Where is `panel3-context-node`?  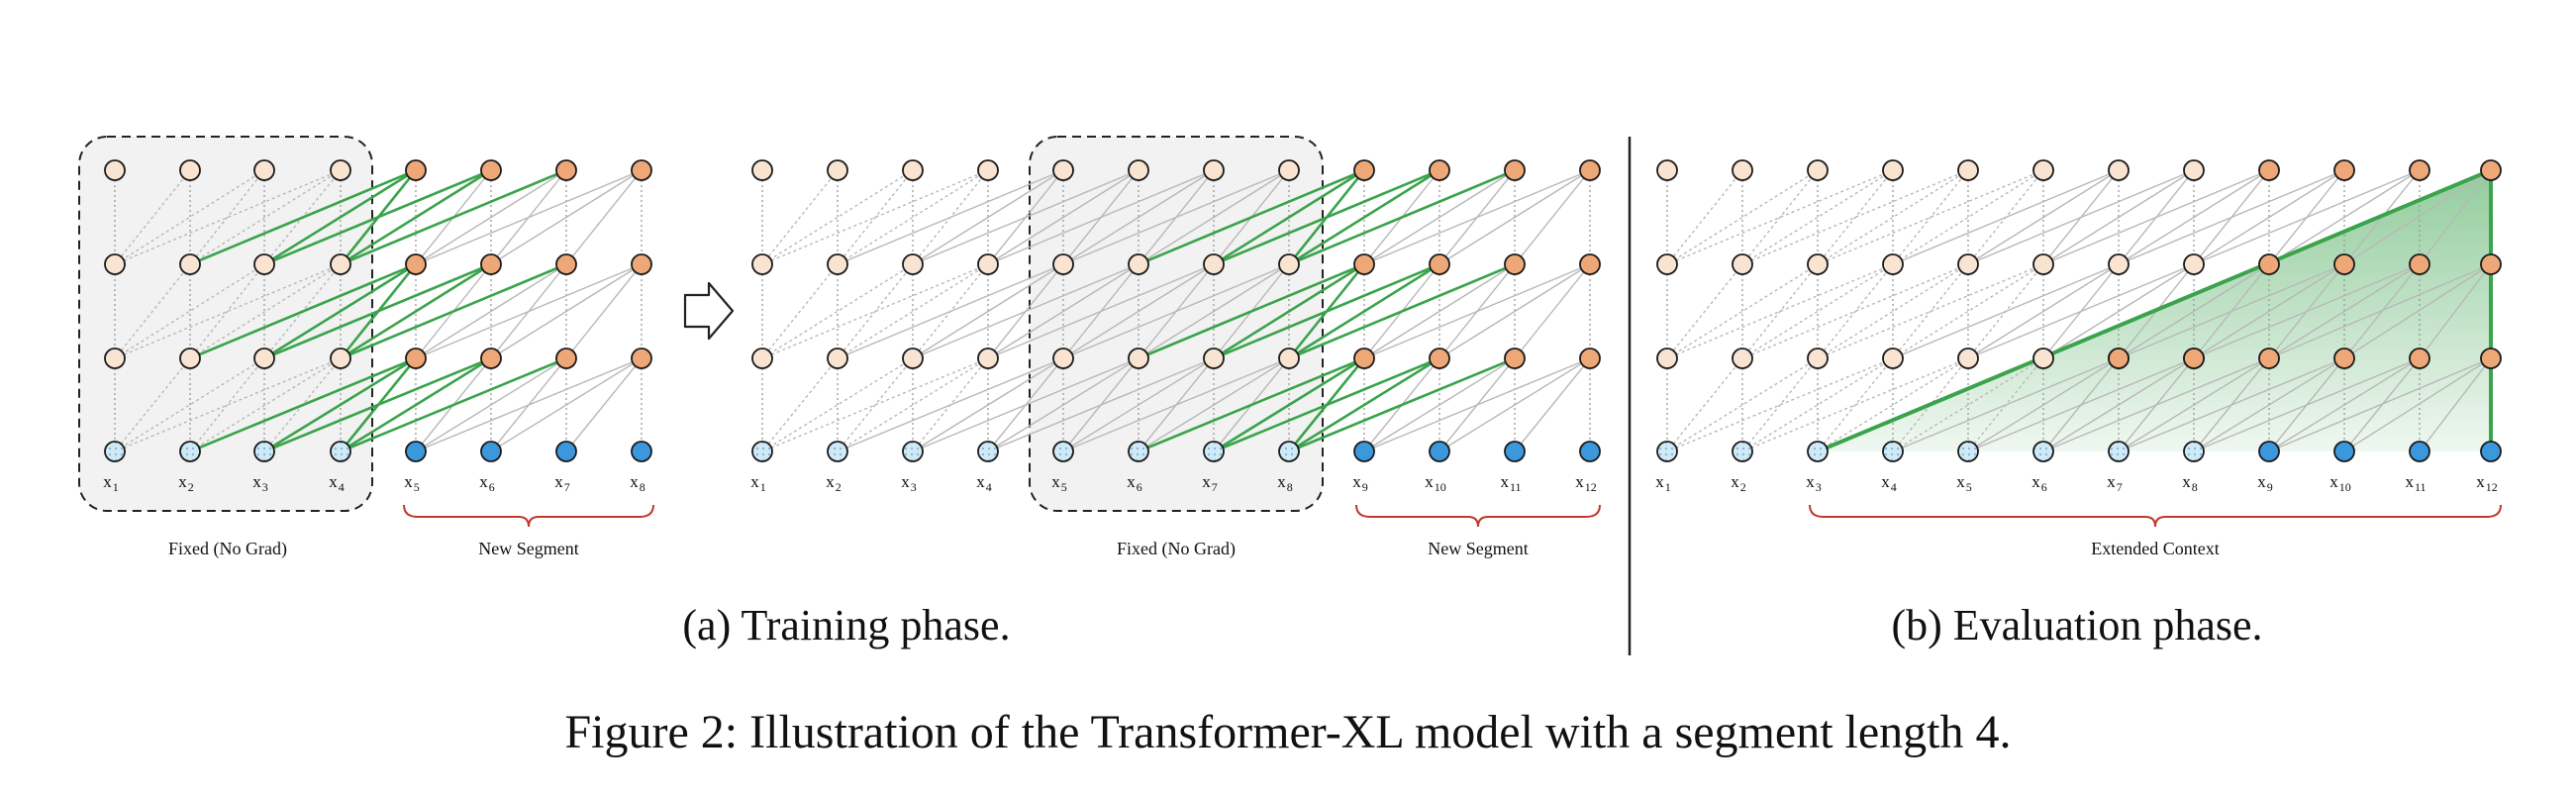 panel3-context-node is located at coordinates (2194, 358).